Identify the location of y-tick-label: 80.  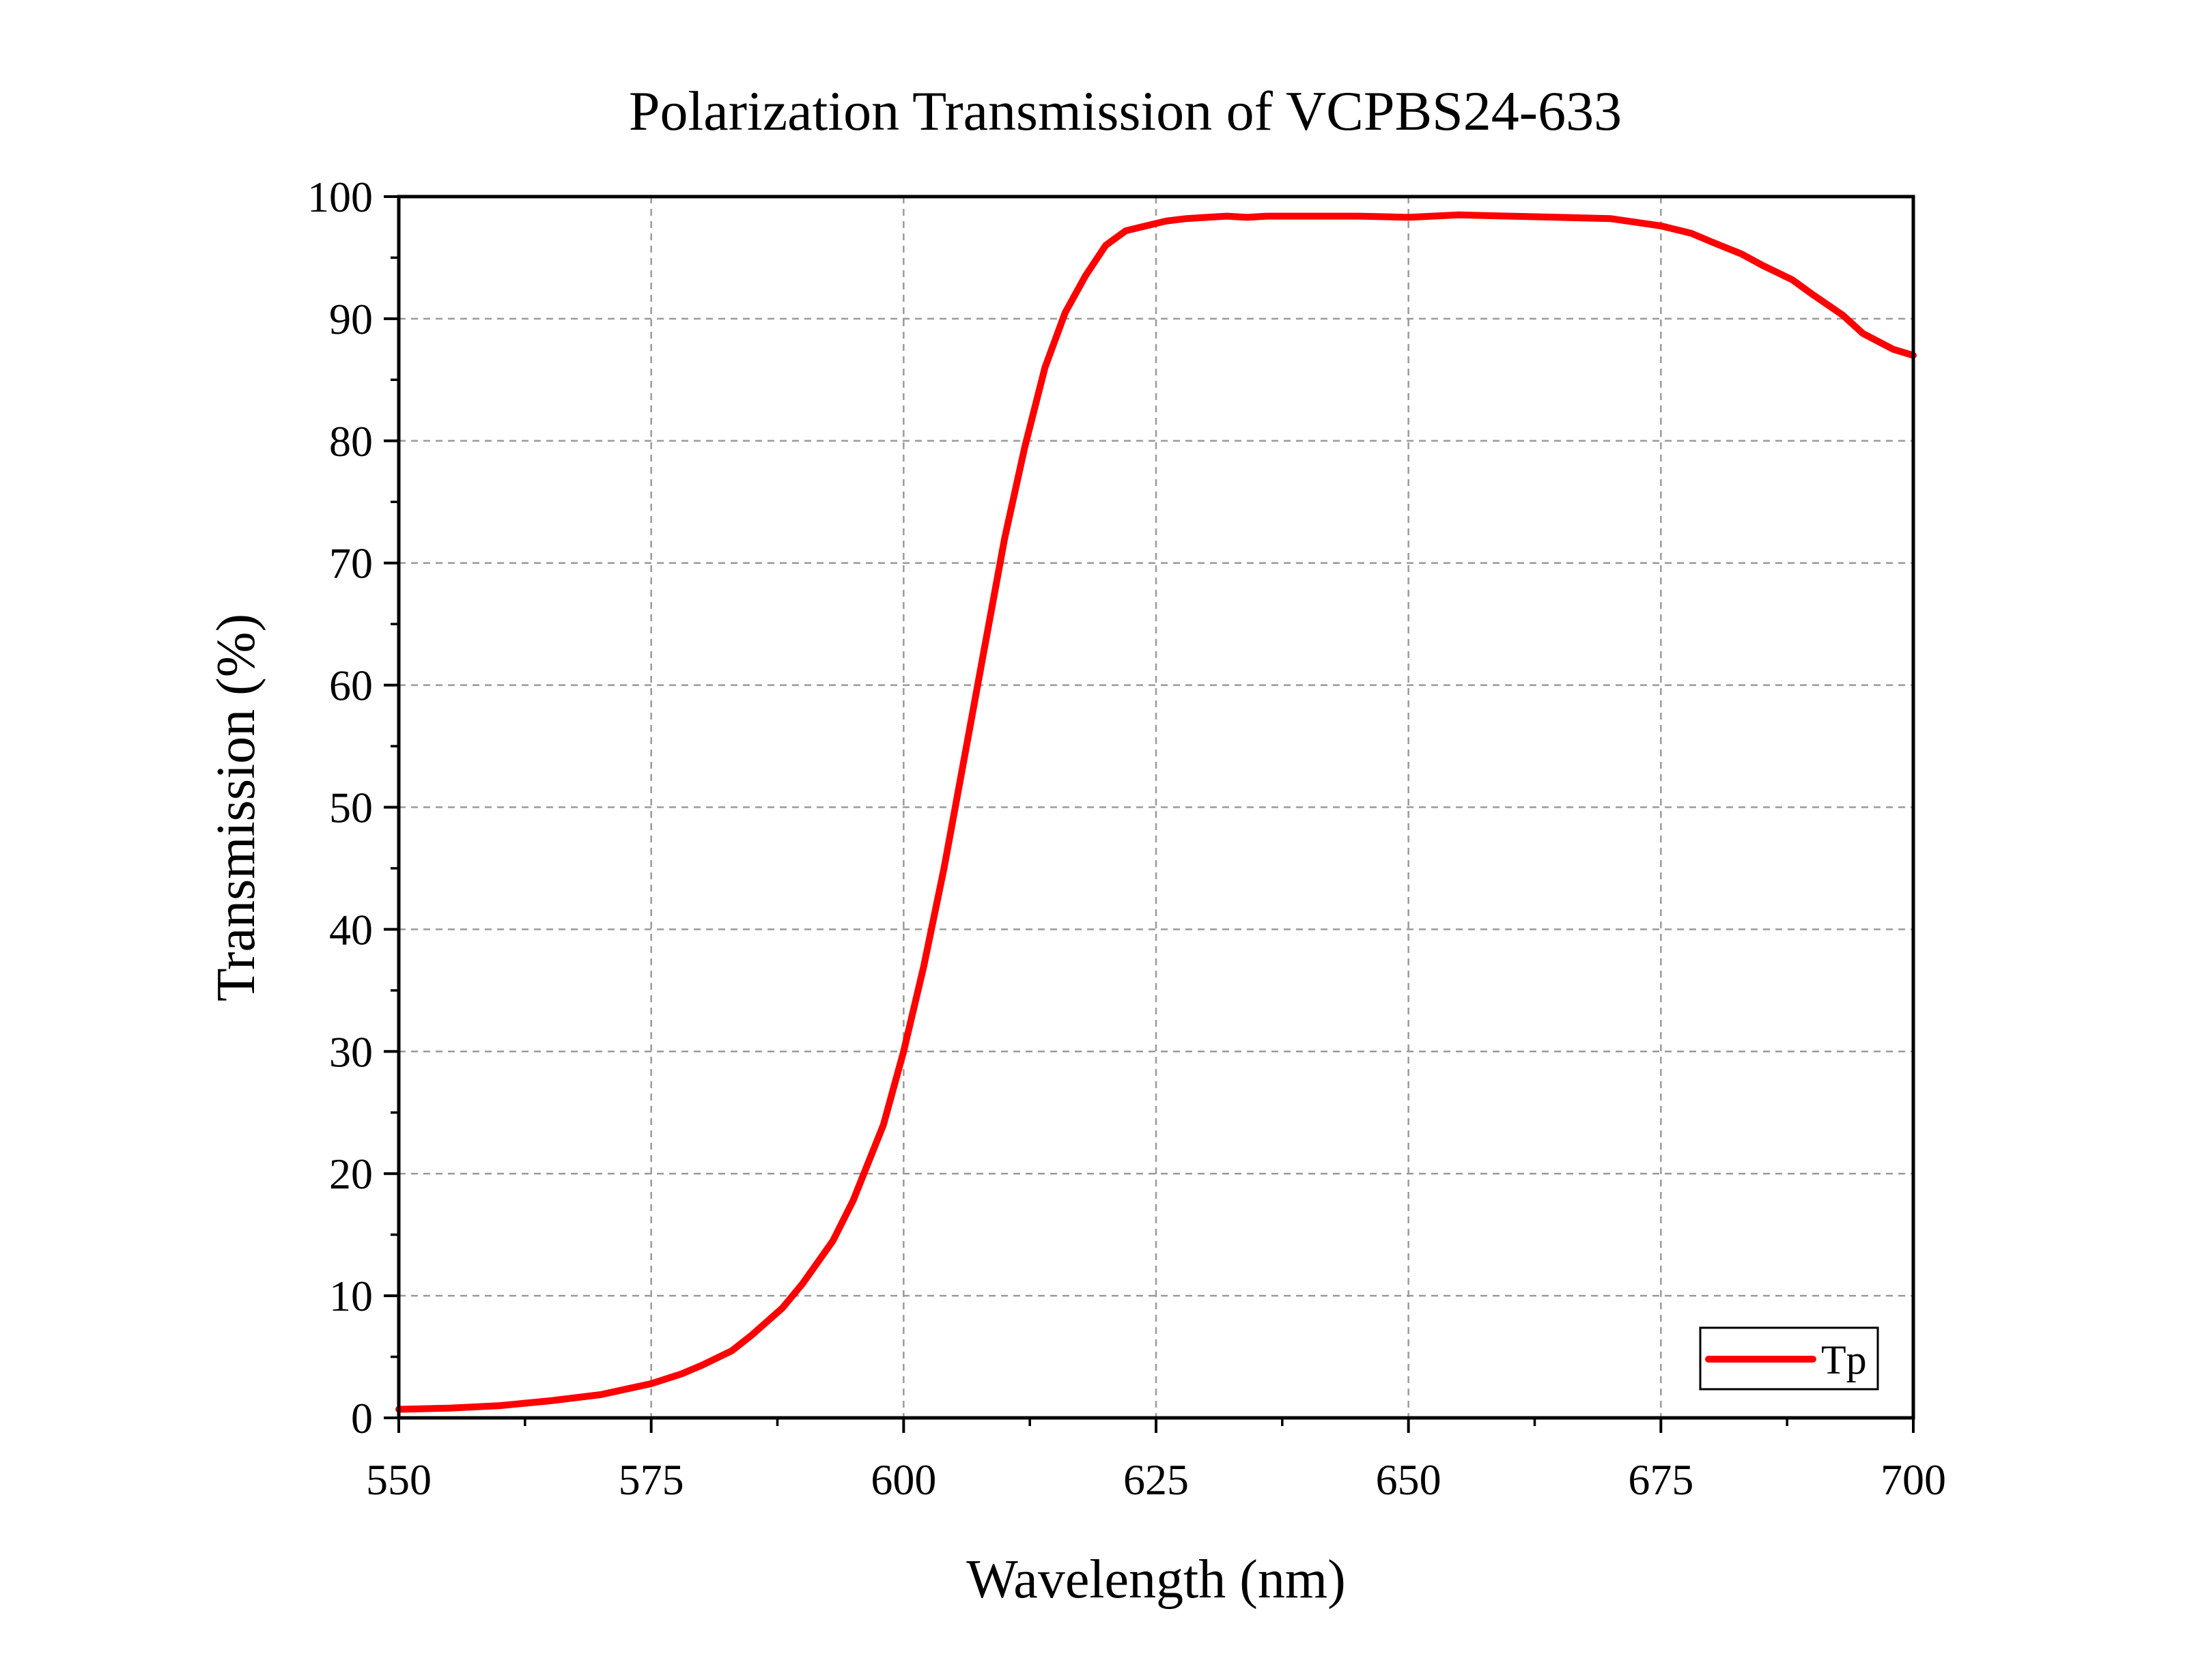
(351, 441).